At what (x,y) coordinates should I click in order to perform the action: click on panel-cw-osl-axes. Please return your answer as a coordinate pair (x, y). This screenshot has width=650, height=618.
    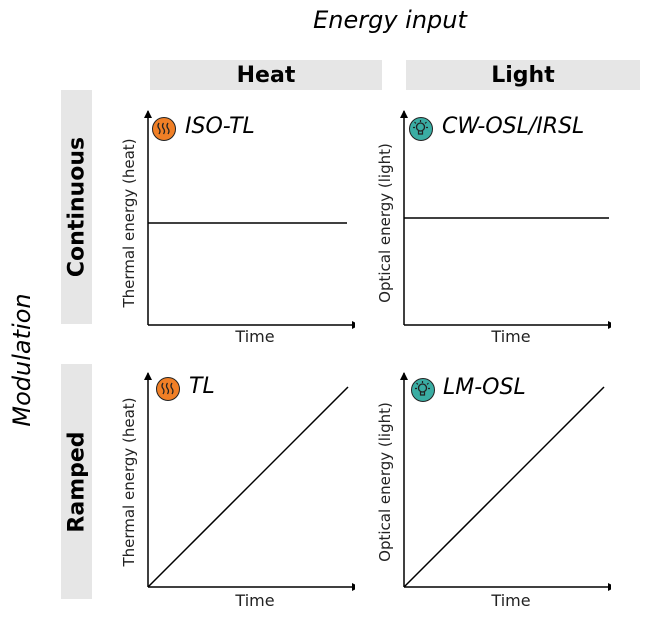
    Looking at the image, I should click on (505, 219).